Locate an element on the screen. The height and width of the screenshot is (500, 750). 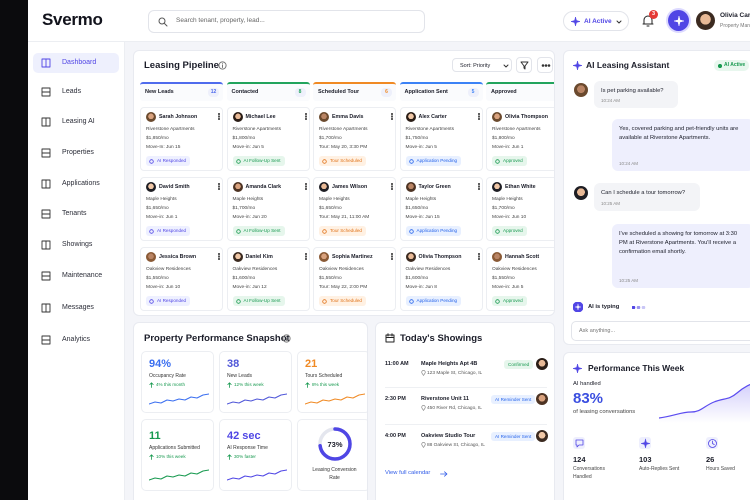
metric-tile: 11 Applications Submitted 10% this week is located at coordinates (177, 455).